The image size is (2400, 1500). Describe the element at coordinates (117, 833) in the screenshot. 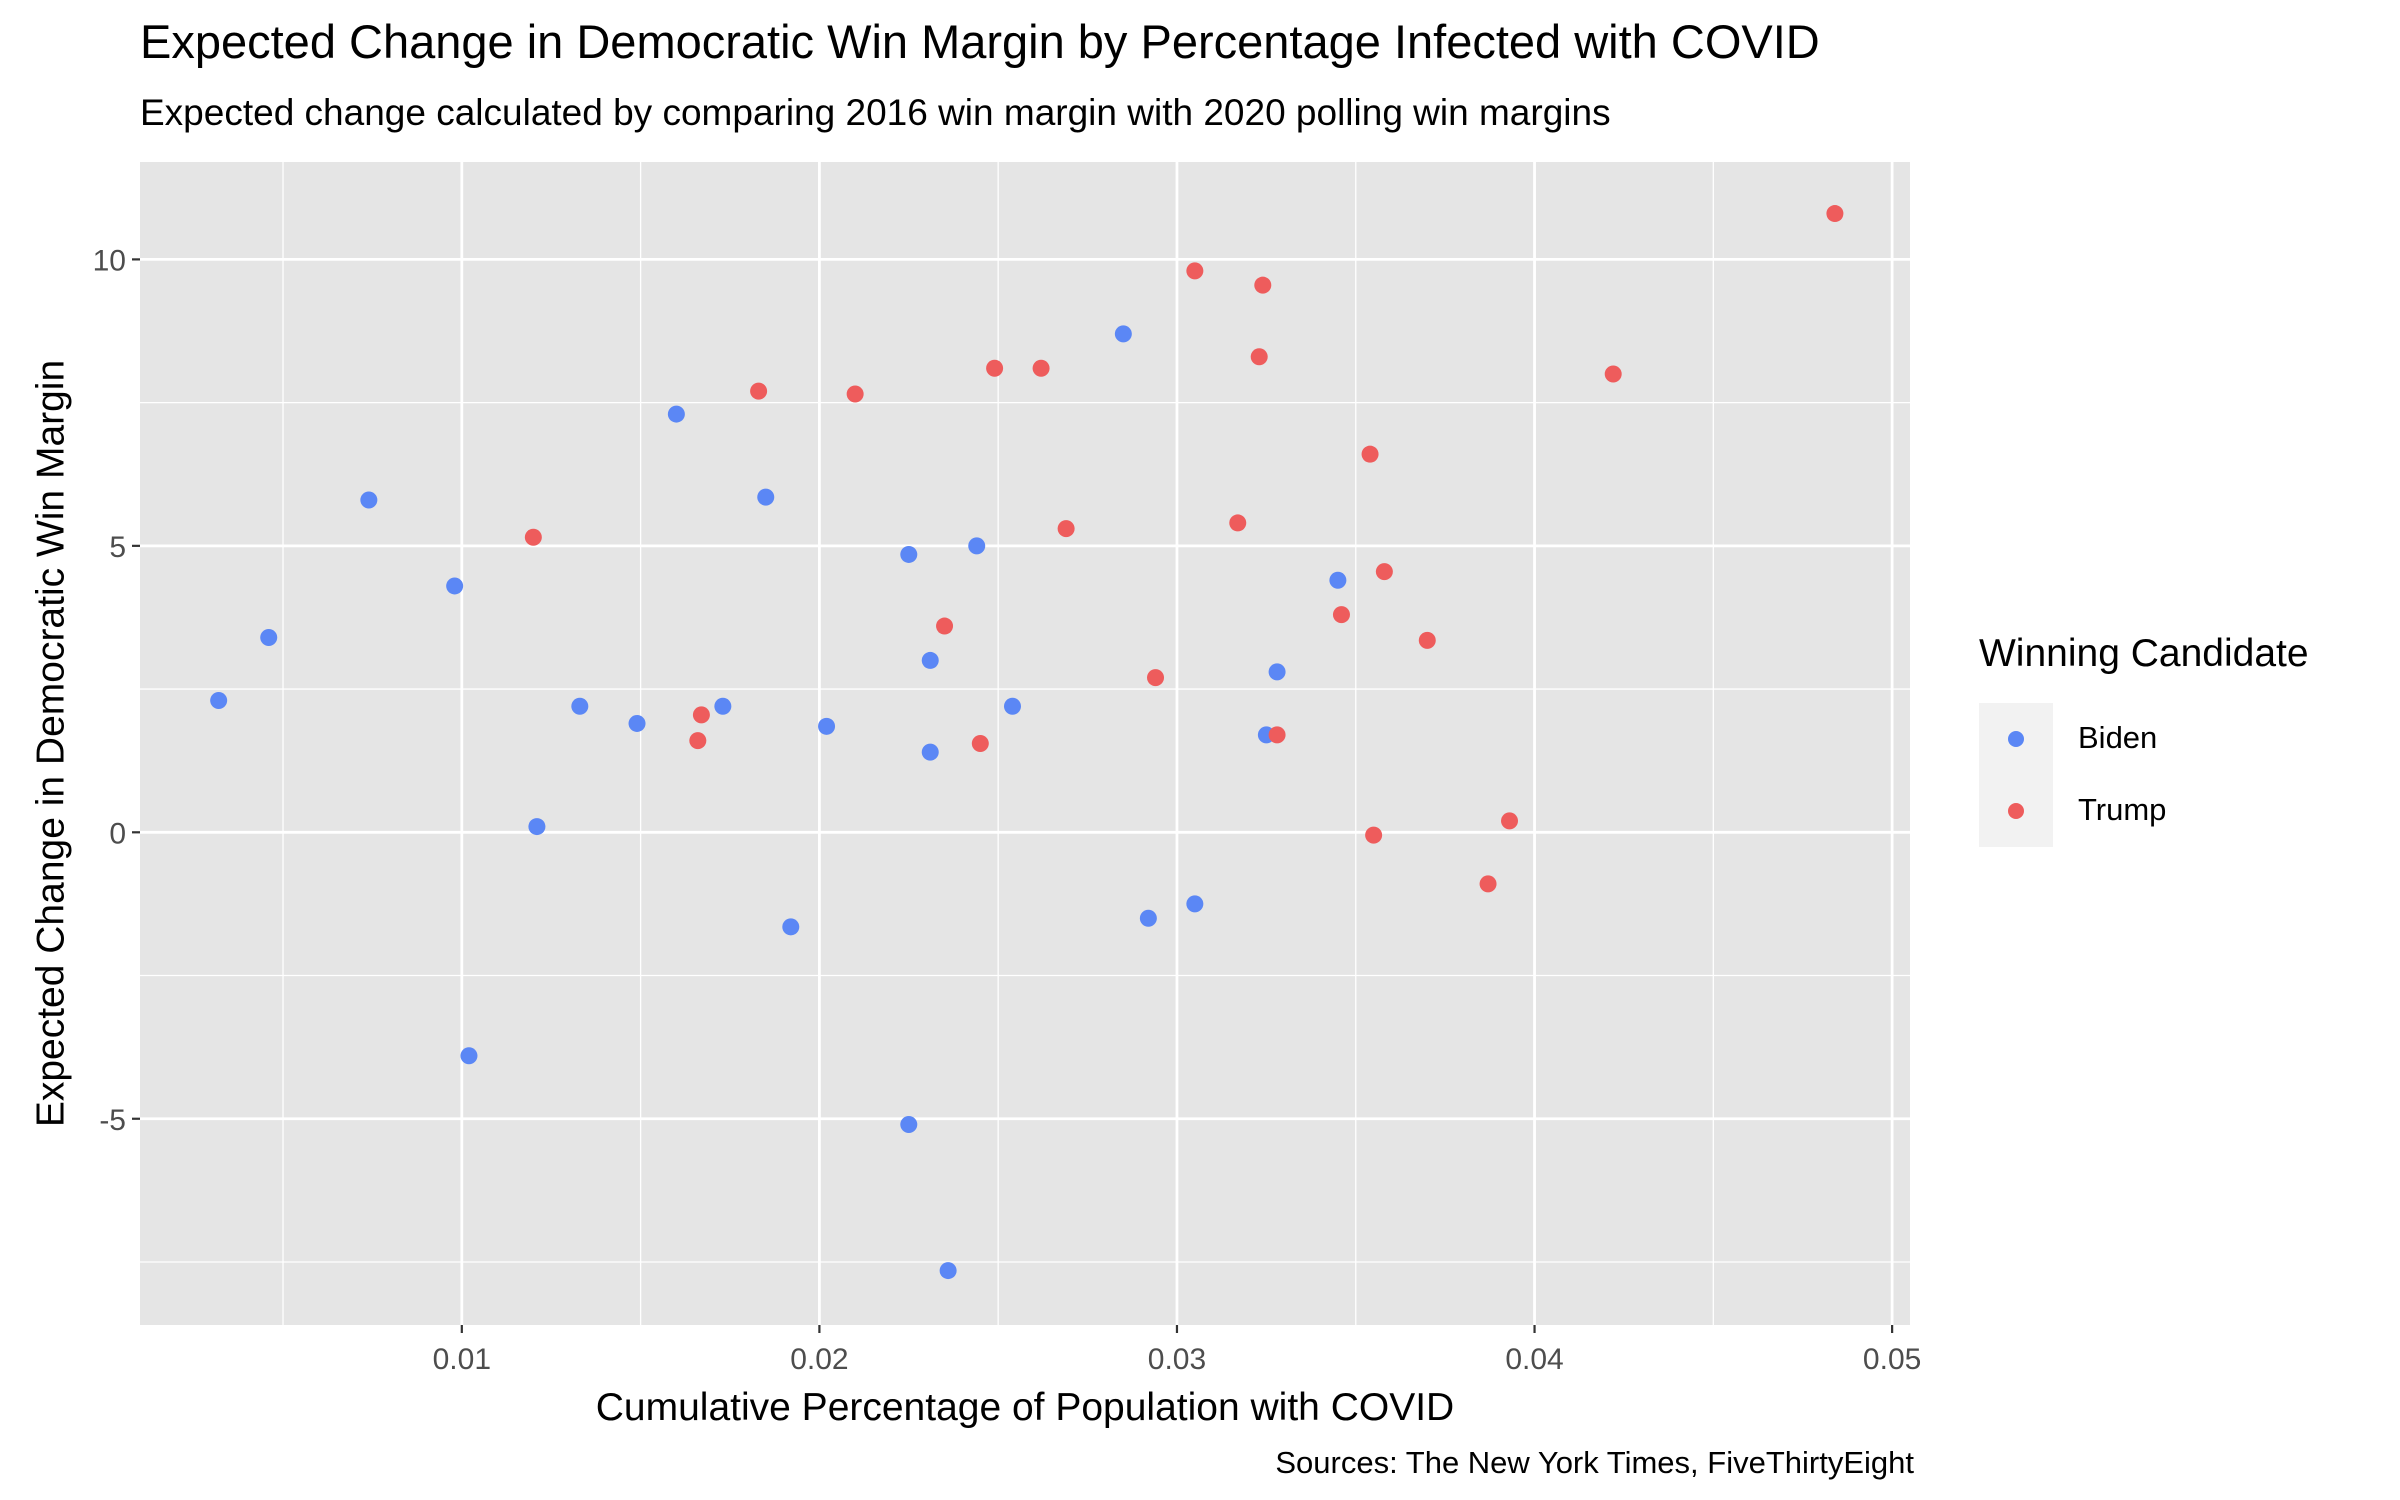

I see `y-tick-label: 0` at that location.